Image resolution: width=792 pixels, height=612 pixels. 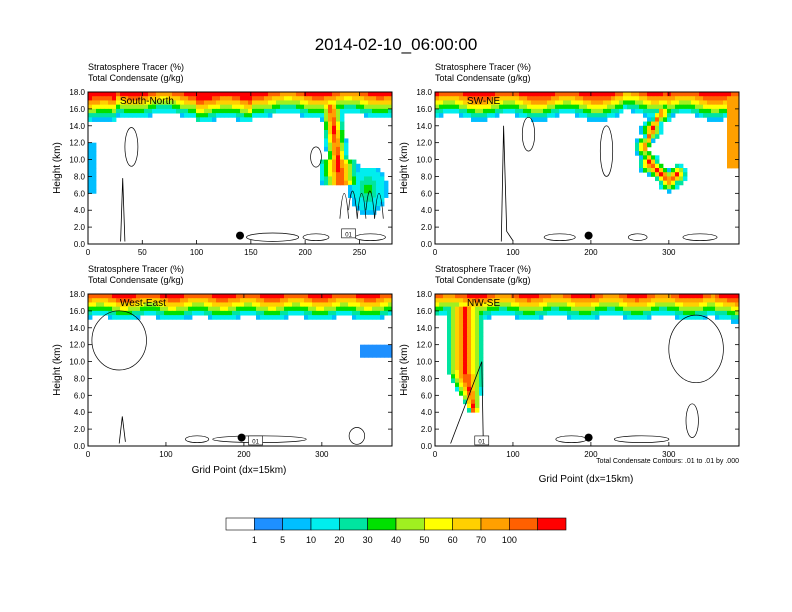 What do you see at coordinates (591, 252) in the screenshot?
I see `x-tick-label: 200` at bounding box center [591, 252].